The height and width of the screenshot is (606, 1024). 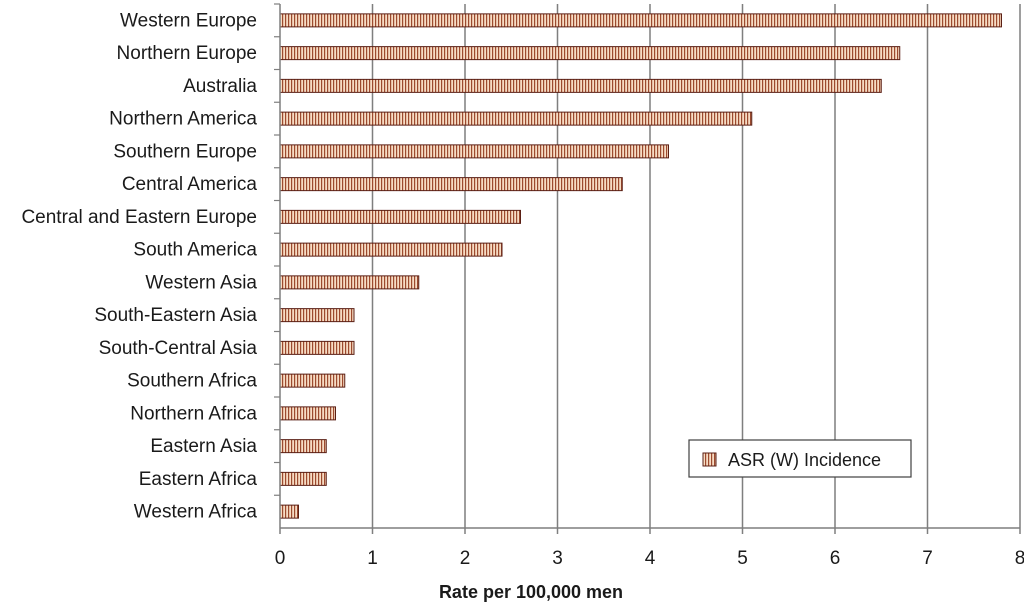 I want to click on category-label: Australia, so click(x=220, y=86).